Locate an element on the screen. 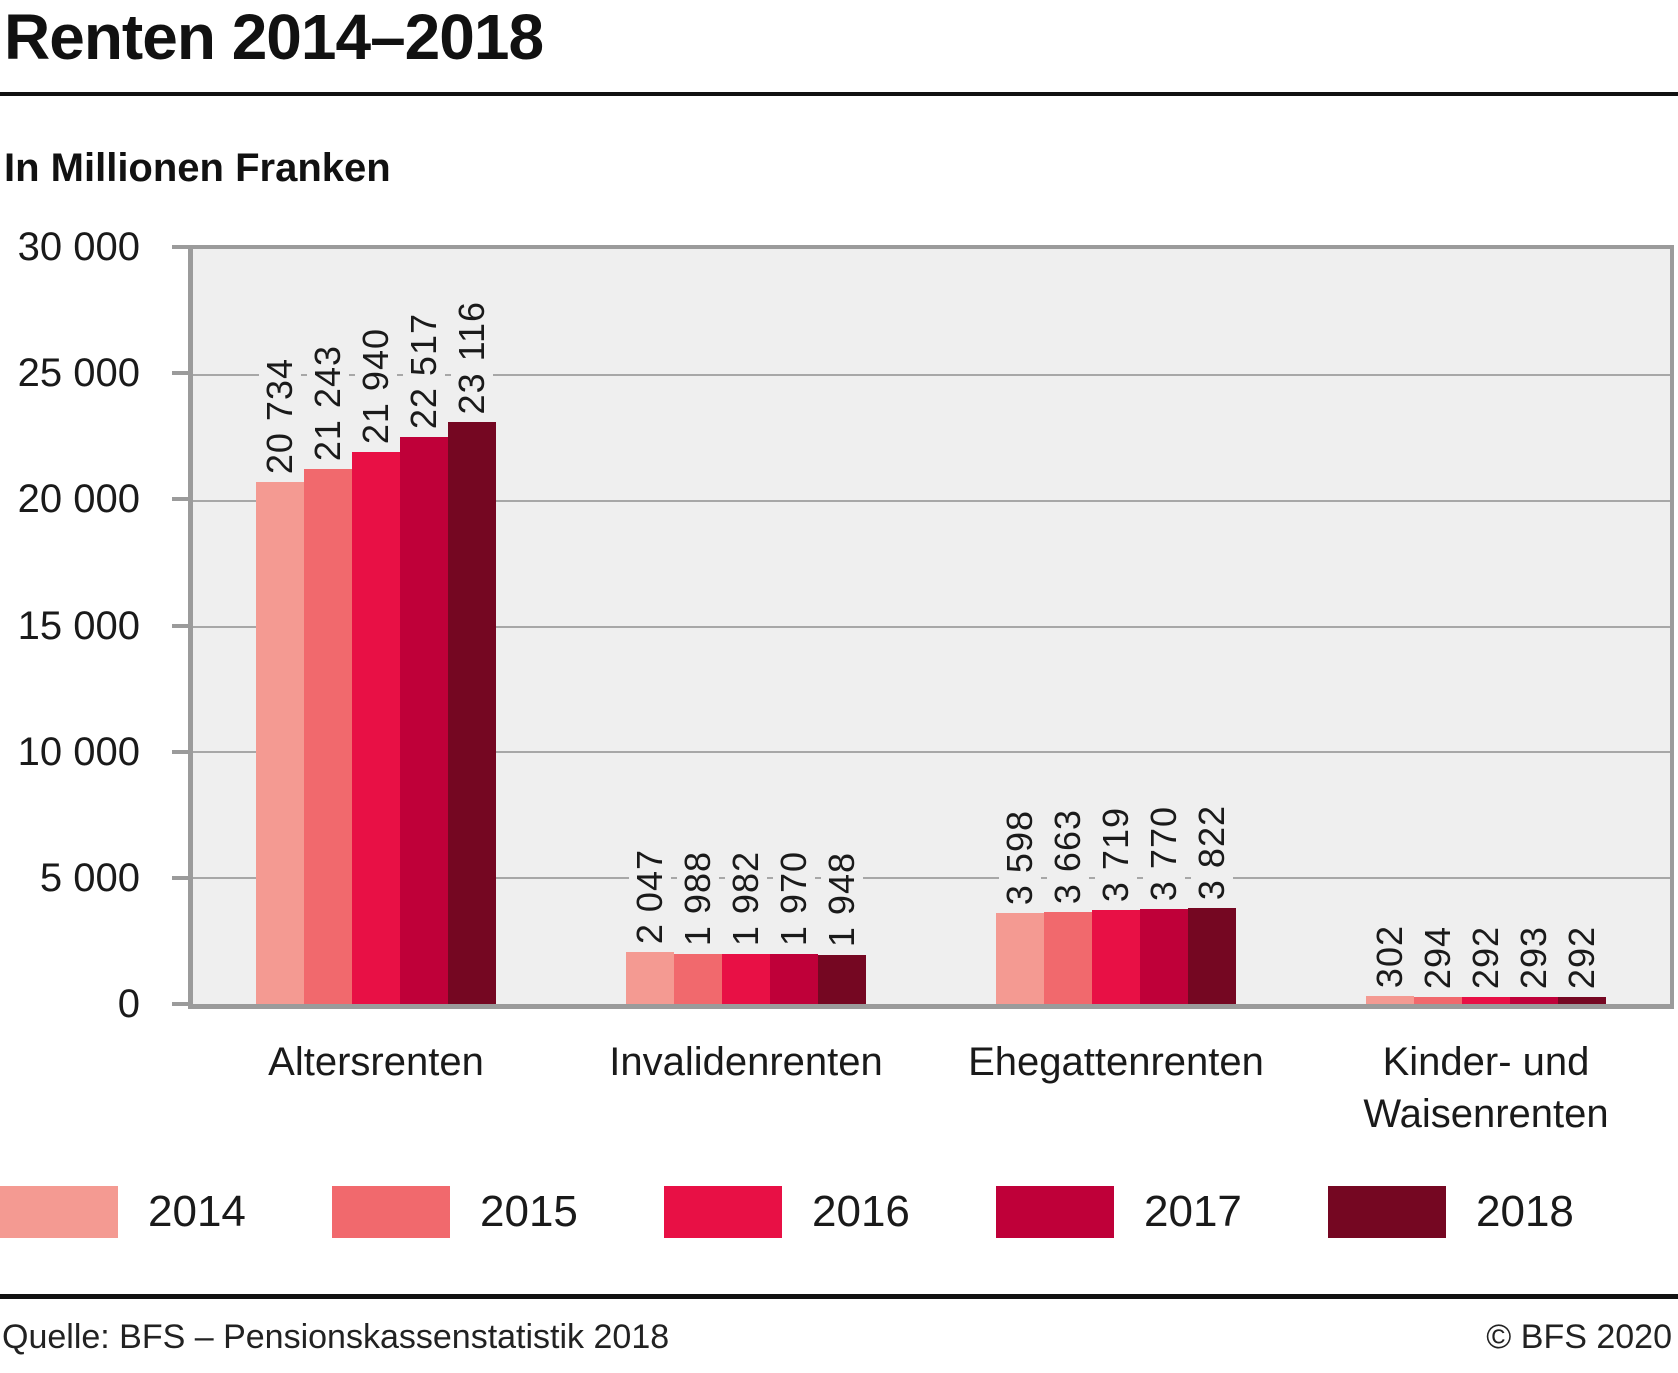  bar-value-label: 3 719 is located at coordinates (1116, 855).